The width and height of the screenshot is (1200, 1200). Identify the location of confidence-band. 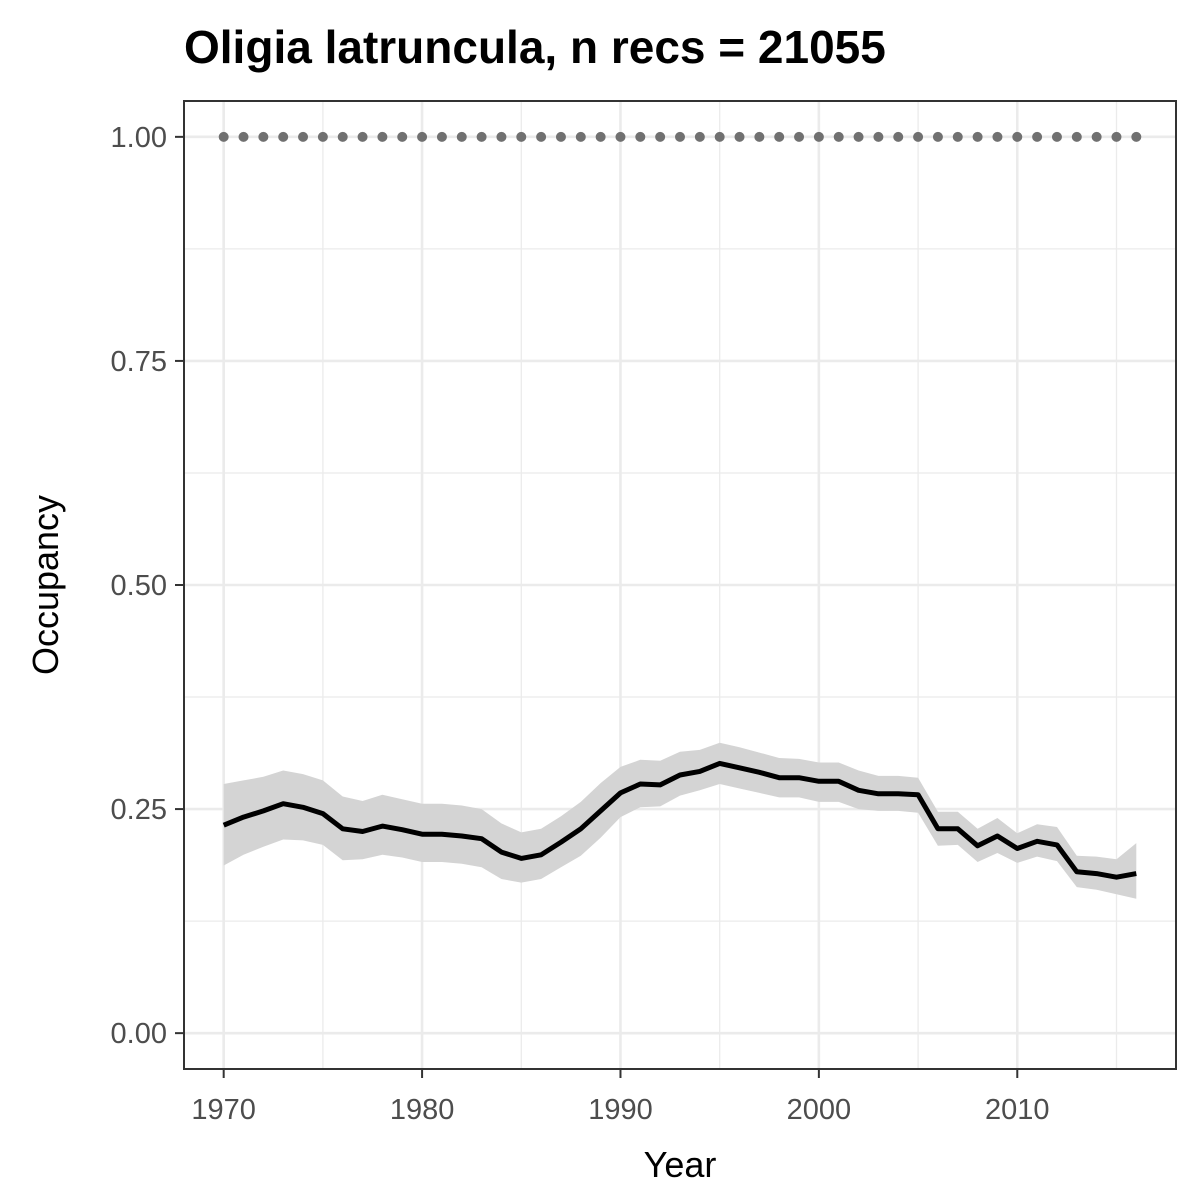
(680, 820).